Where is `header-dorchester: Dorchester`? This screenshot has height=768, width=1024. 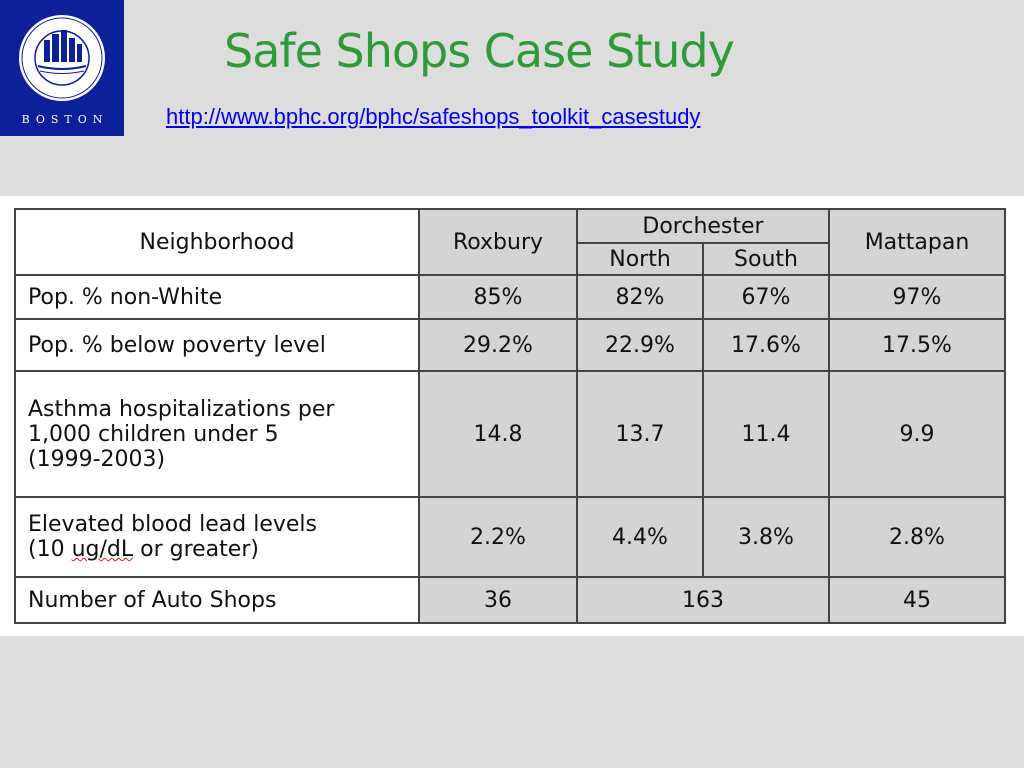
header-dorchester: Dorchester is located at coordinates (703, 226).